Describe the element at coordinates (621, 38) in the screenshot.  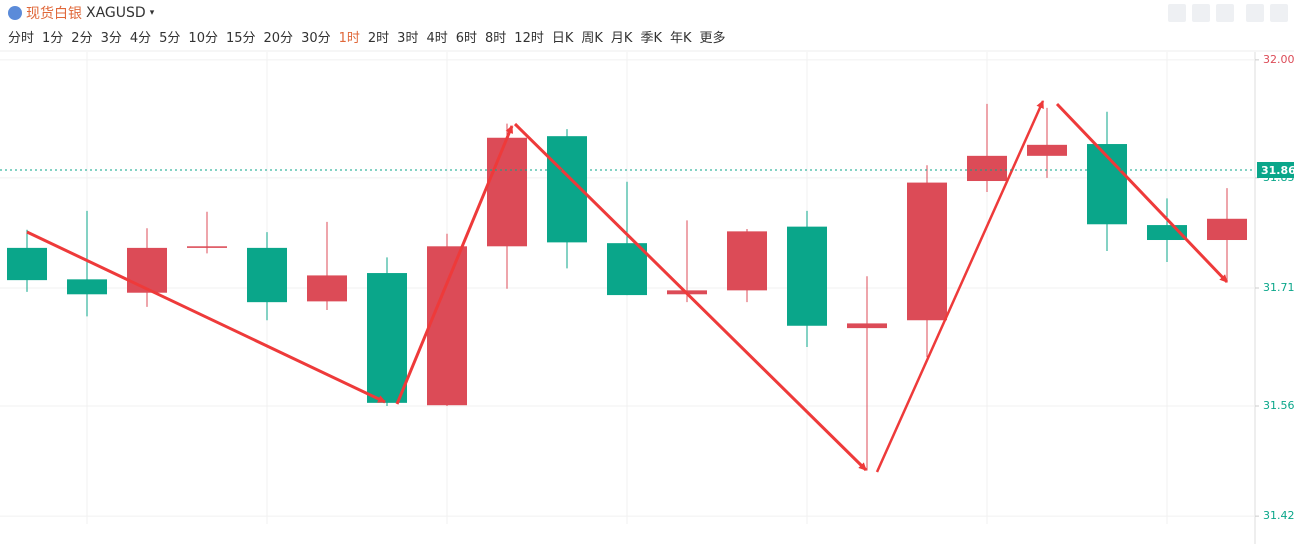
I see `interval: 月K` at that location.